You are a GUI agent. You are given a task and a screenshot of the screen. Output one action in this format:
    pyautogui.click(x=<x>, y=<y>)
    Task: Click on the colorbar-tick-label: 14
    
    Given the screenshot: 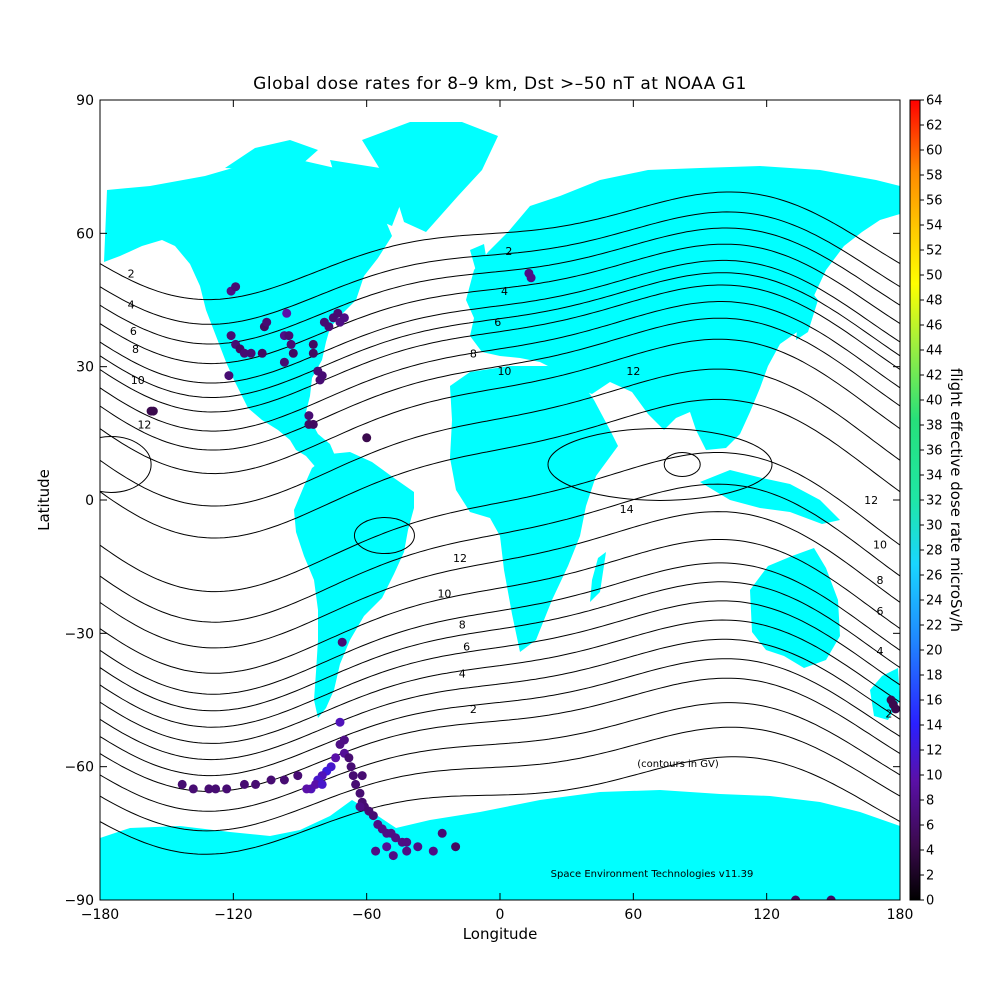 What is the action you would take?
    pyautogui.click(x=934, y=726)
    